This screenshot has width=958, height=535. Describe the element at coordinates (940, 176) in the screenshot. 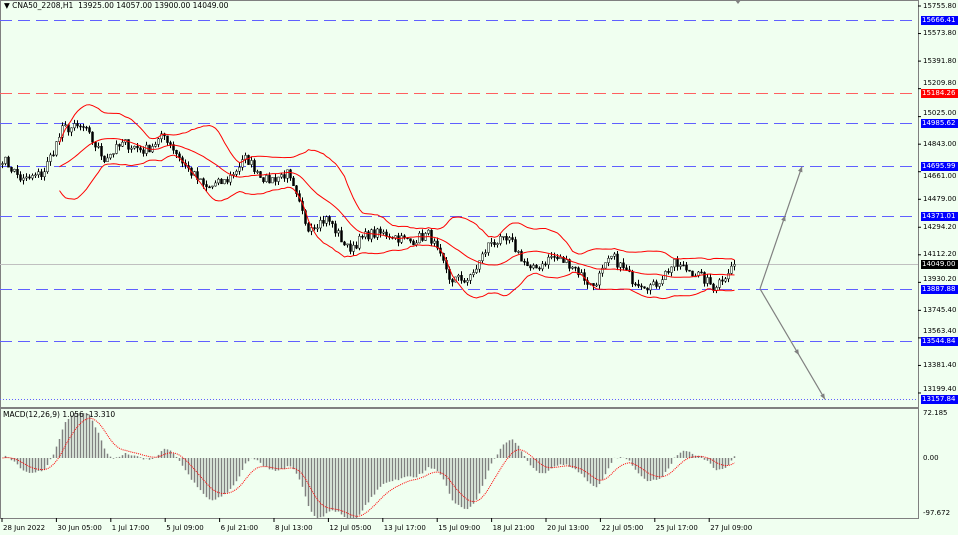

I see `y-tick-label: 14661.00` at that location.